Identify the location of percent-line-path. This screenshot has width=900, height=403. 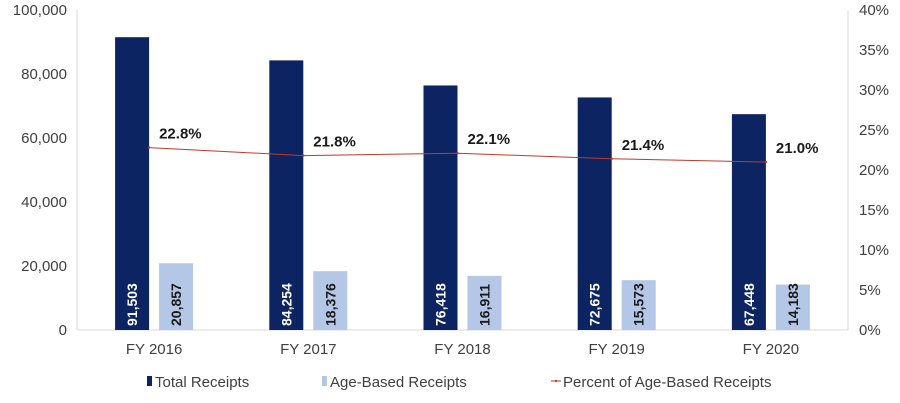
(457, 155).